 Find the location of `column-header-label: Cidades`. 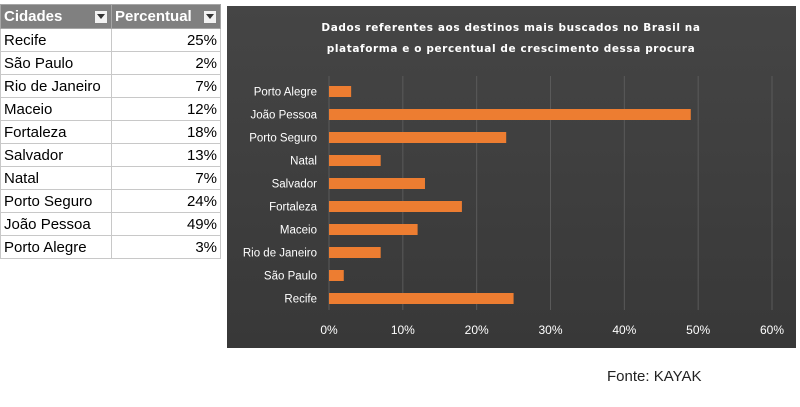

column-header-label: Cidades is located at coordinates (33, 16).